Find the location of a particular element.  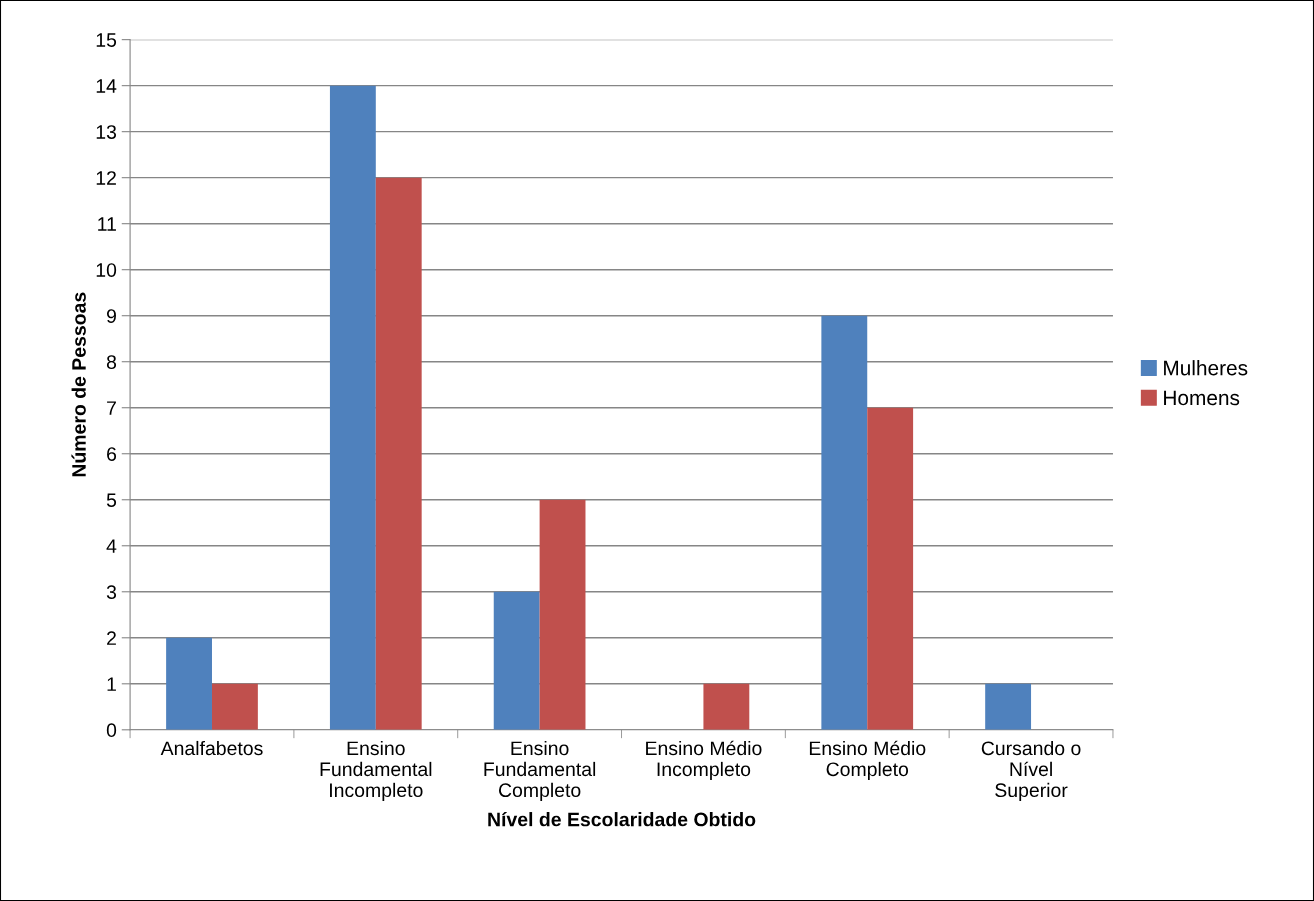

y-tick-label: 2 is located at coordinates (111, 638).